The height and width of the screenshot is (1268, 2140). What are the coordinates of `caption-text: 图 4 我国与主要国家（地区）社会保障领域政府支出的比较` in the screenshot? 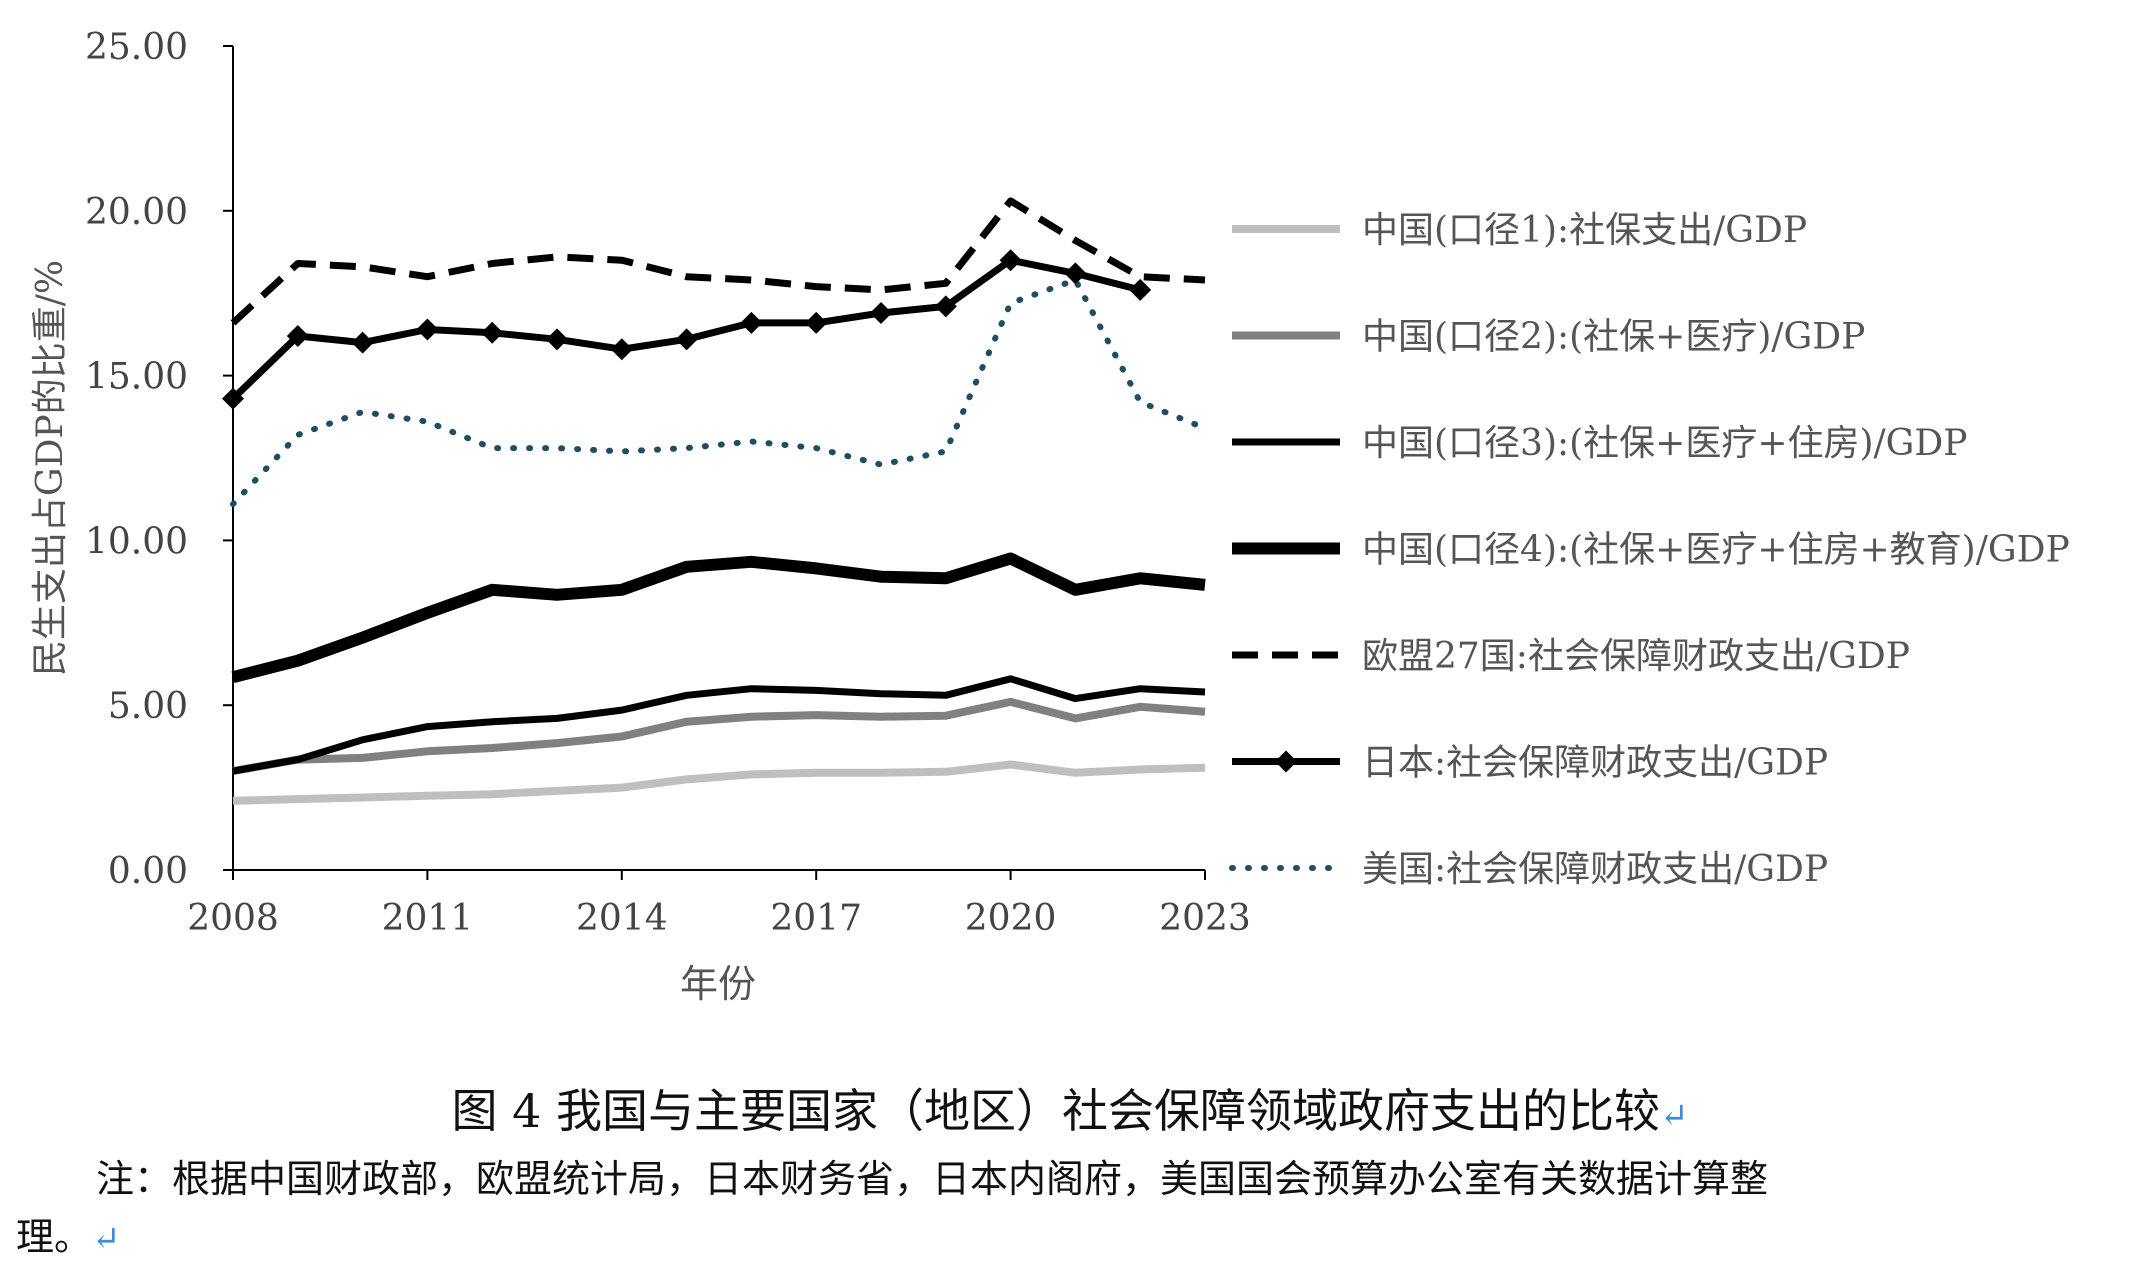 It's located at (1055, 1111).